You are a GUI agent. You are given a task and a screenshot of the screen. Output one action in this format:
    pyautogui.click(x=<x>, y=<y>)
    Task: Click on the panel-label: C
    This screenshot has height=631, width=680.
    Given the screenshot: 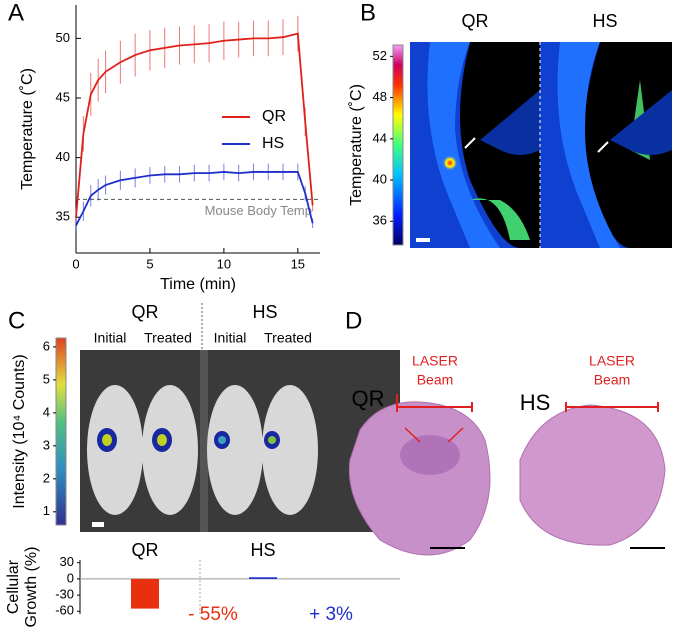 What is the action you would take?
    pyautogui.click(x=16, y=320)
    